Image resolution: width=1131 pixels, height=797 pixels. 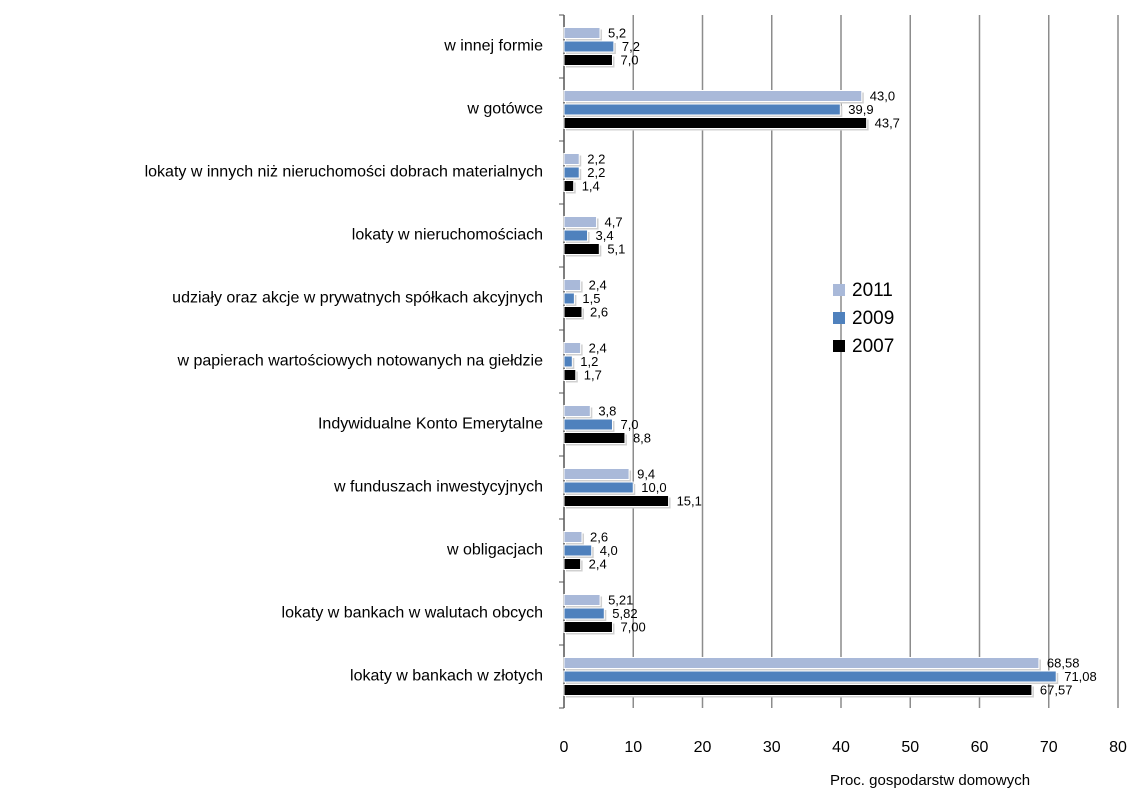 What do you see at coordinates (860, 109) in the screenshot?
I see `data-label: 39,9` at bounding box center [860, 109].